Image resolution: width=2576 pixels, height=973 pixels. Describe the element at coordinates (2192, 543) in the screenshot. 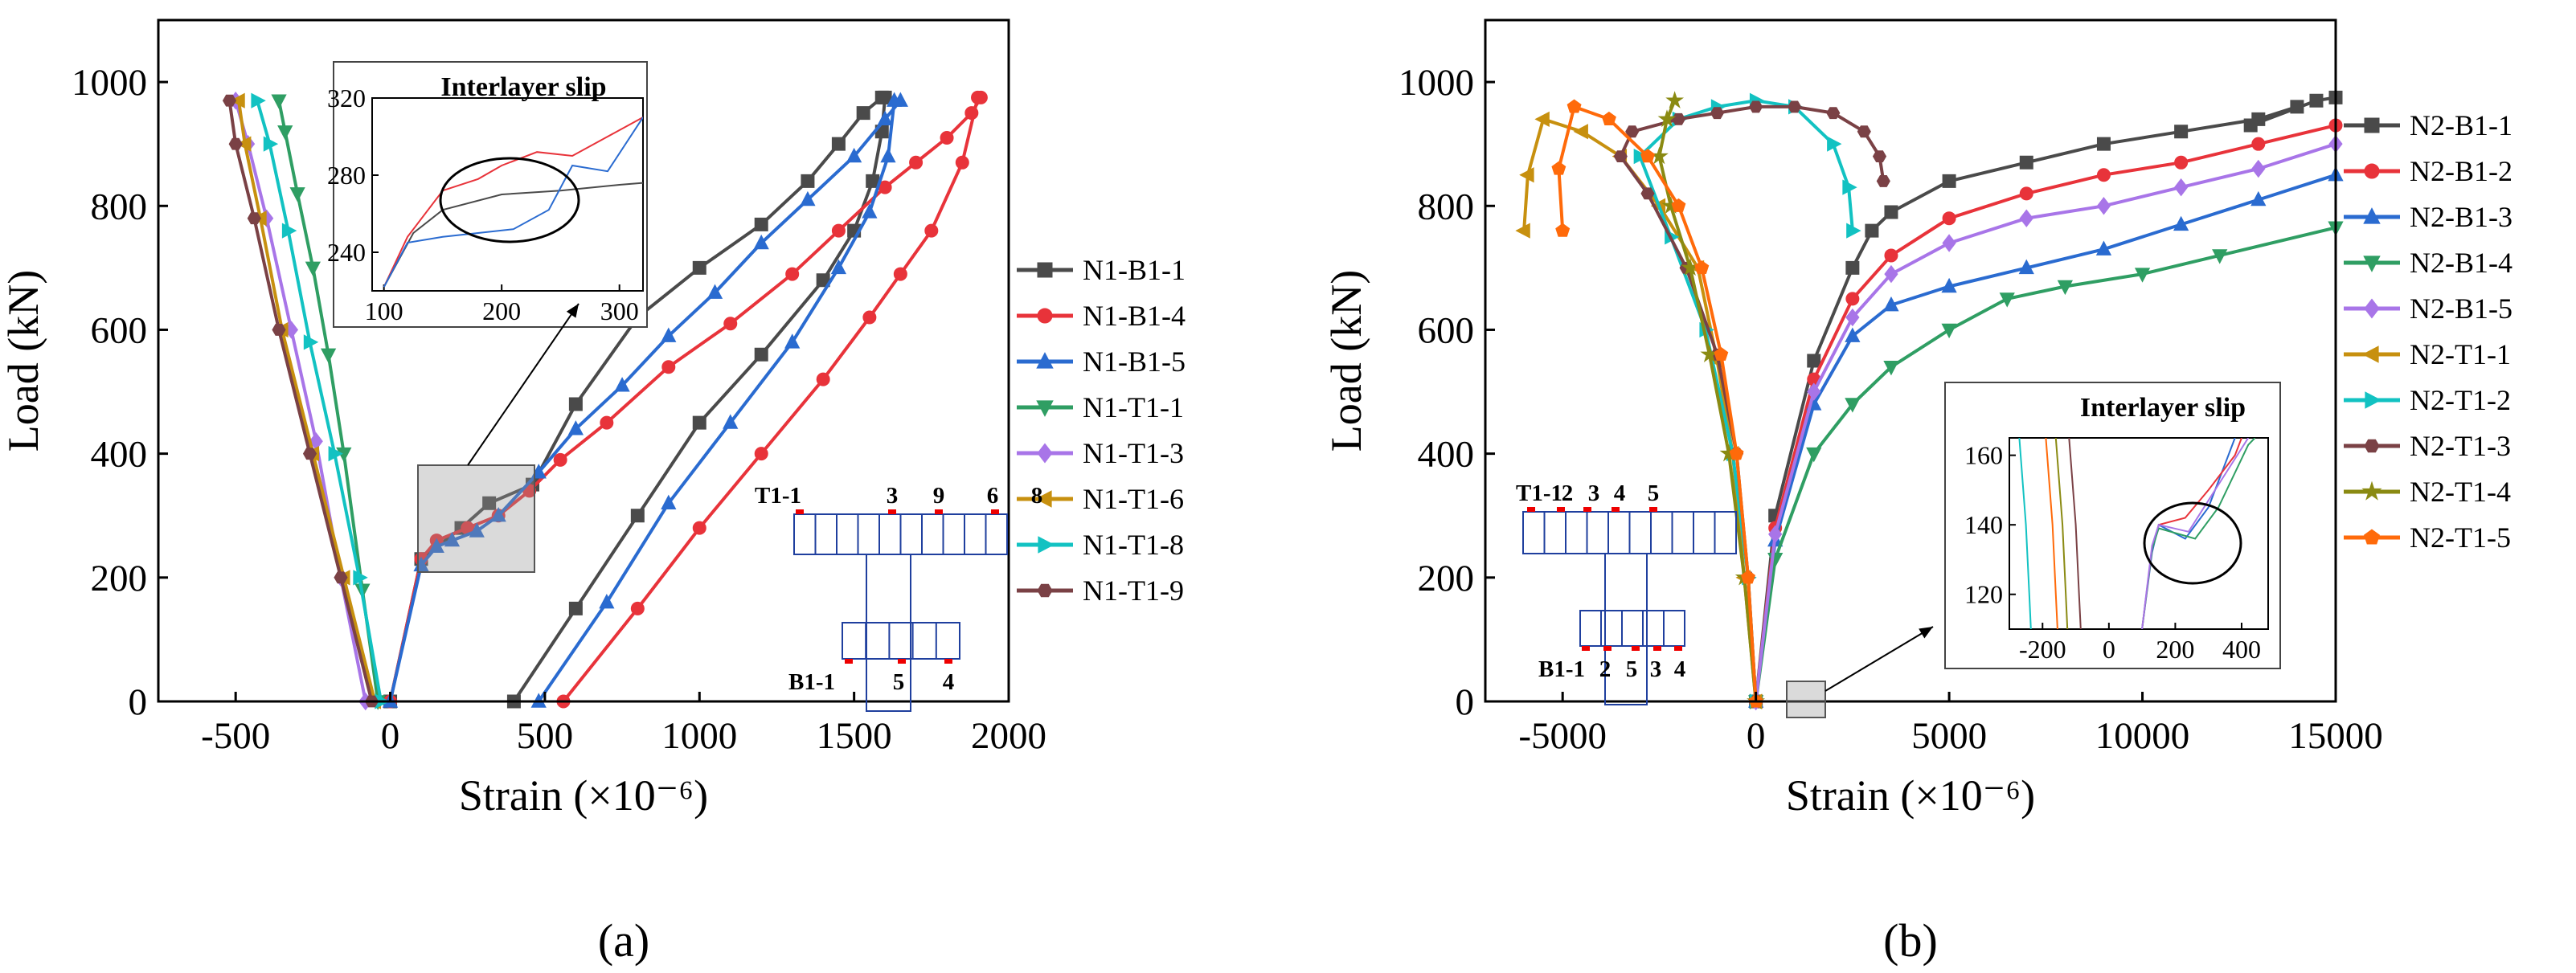

I see `slip-highlight-ellipse` at that location.